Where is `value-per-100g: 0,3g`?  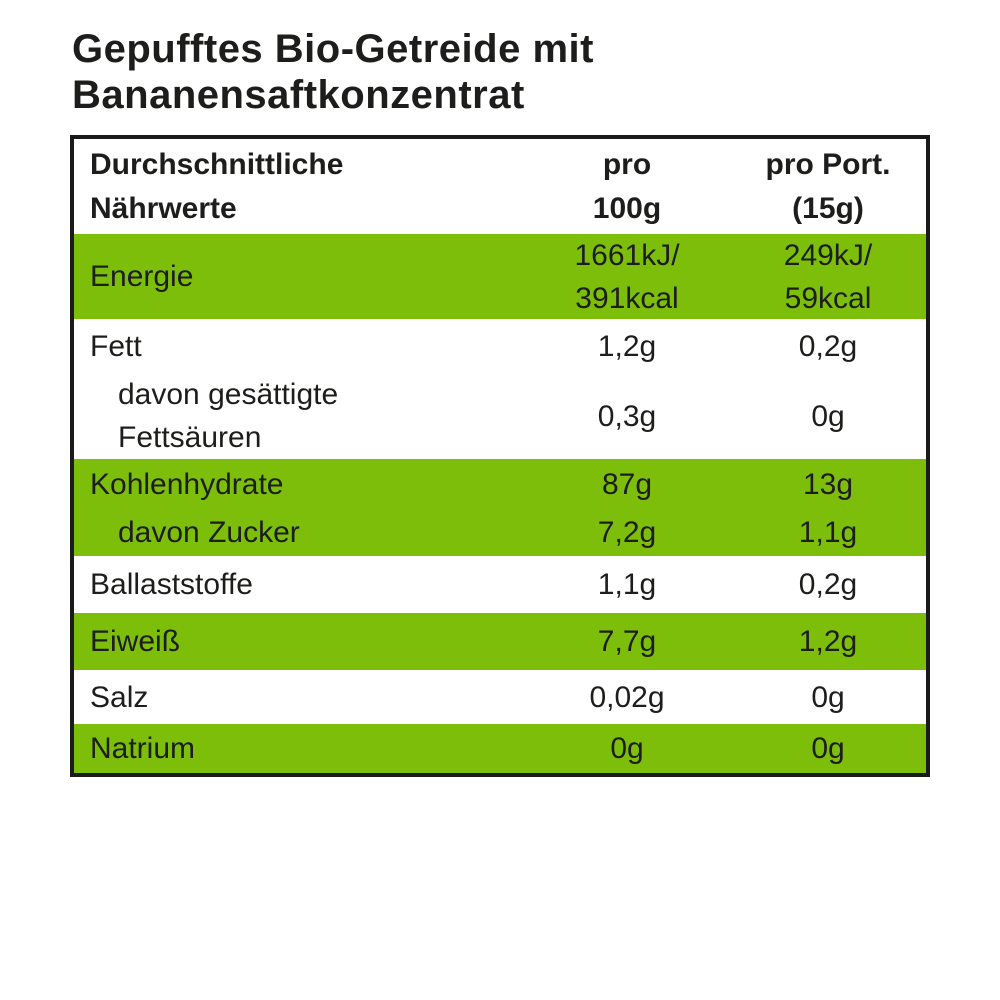
value-per-100g: 0,3g is located at coordinates (627, 416).